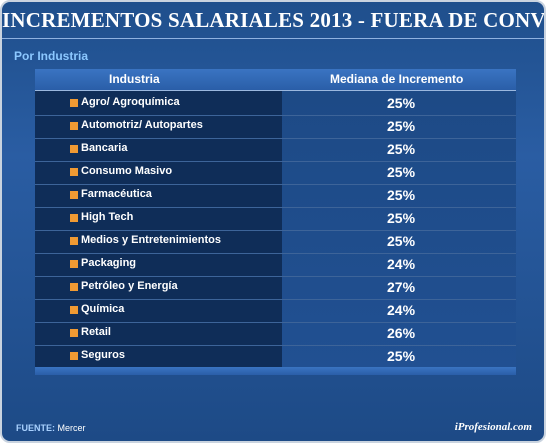 The height and width of the screenshot is (443, 546). Describe the element at coordinates (275, 265) in the screenshot. I see `table-row: Packaging 24%` at that location.